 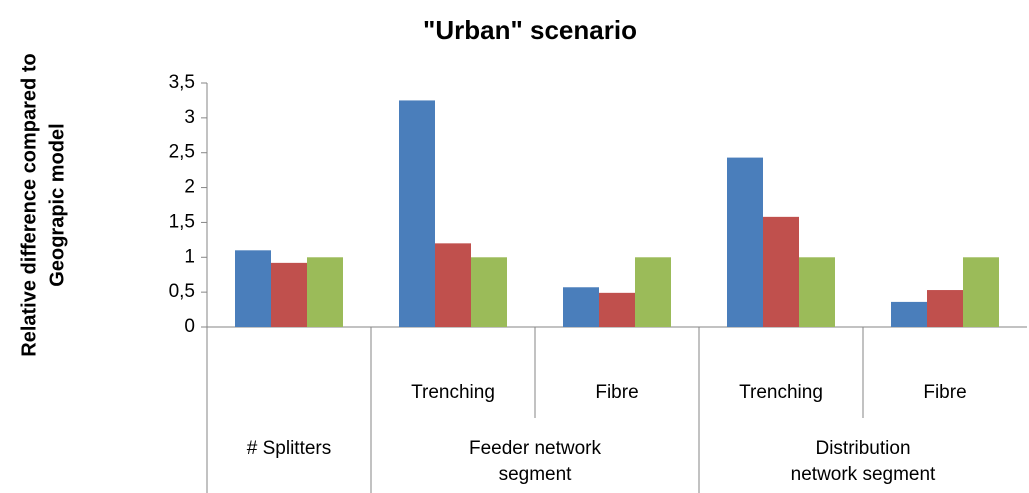 I want to click on y-tick-label: 0, so click(x=189, y=326).